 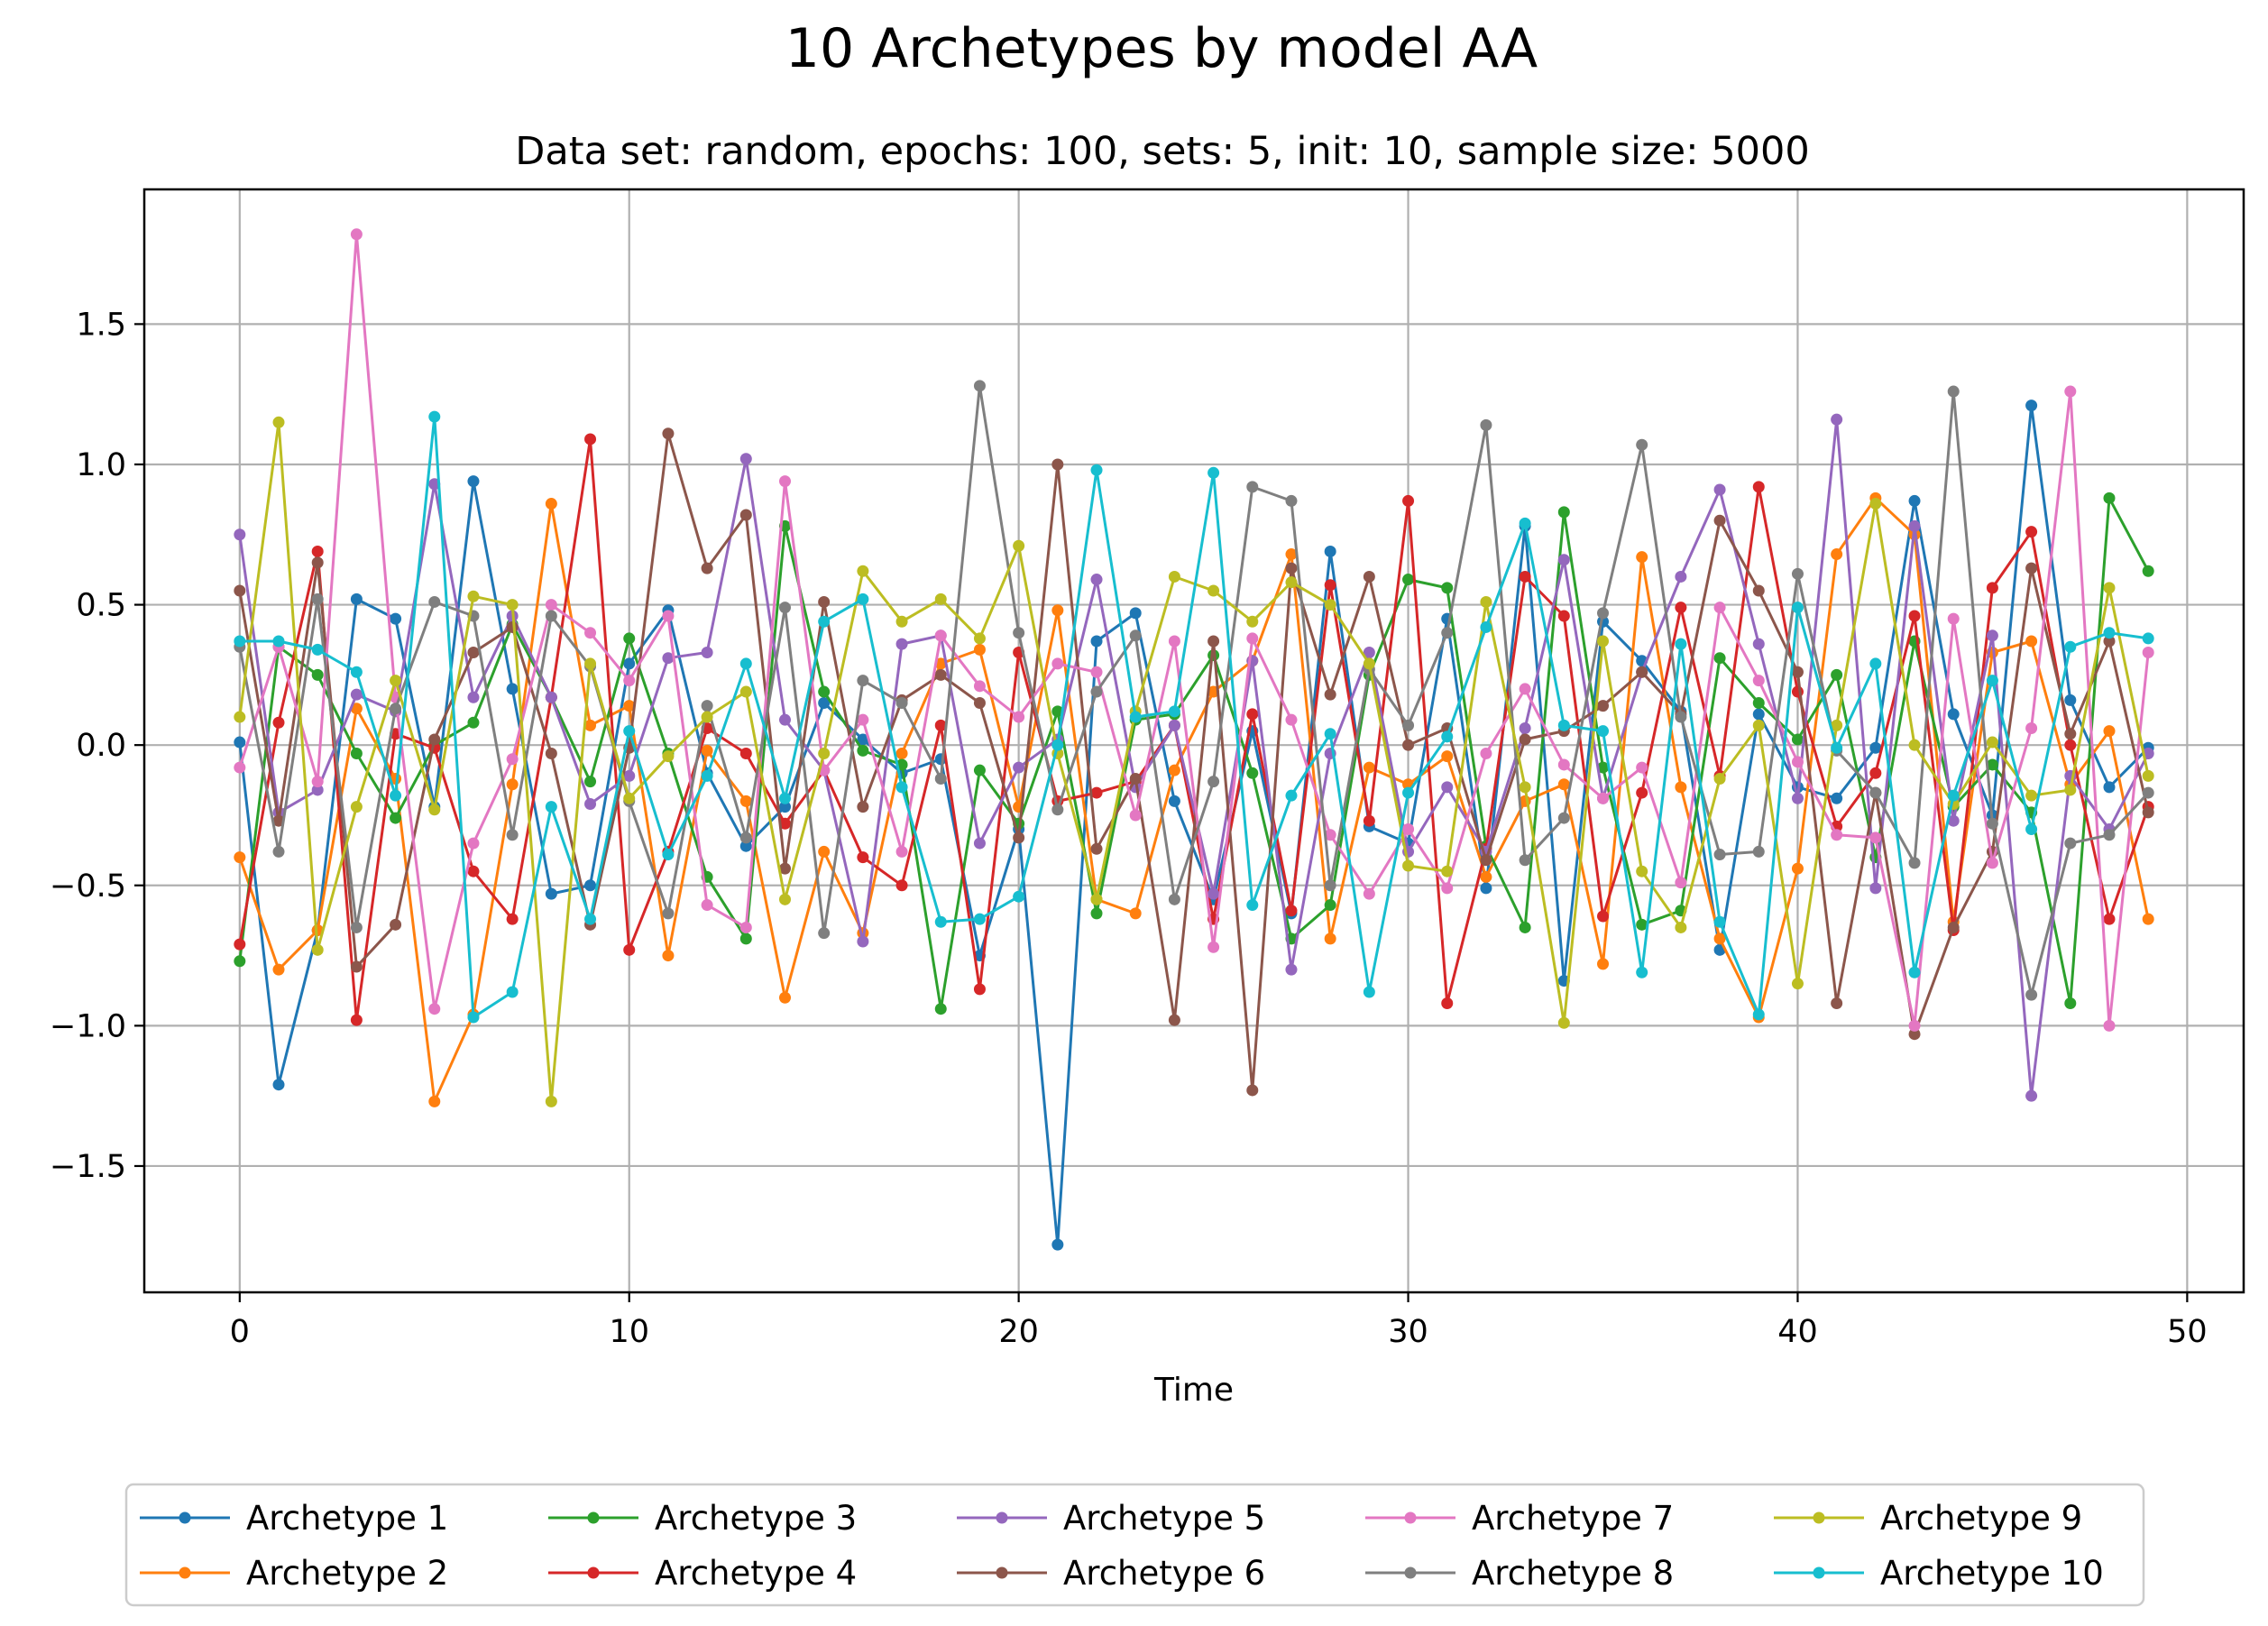 I want to click on legend-label: Archetype 9, so click(x=1981, y=1518).